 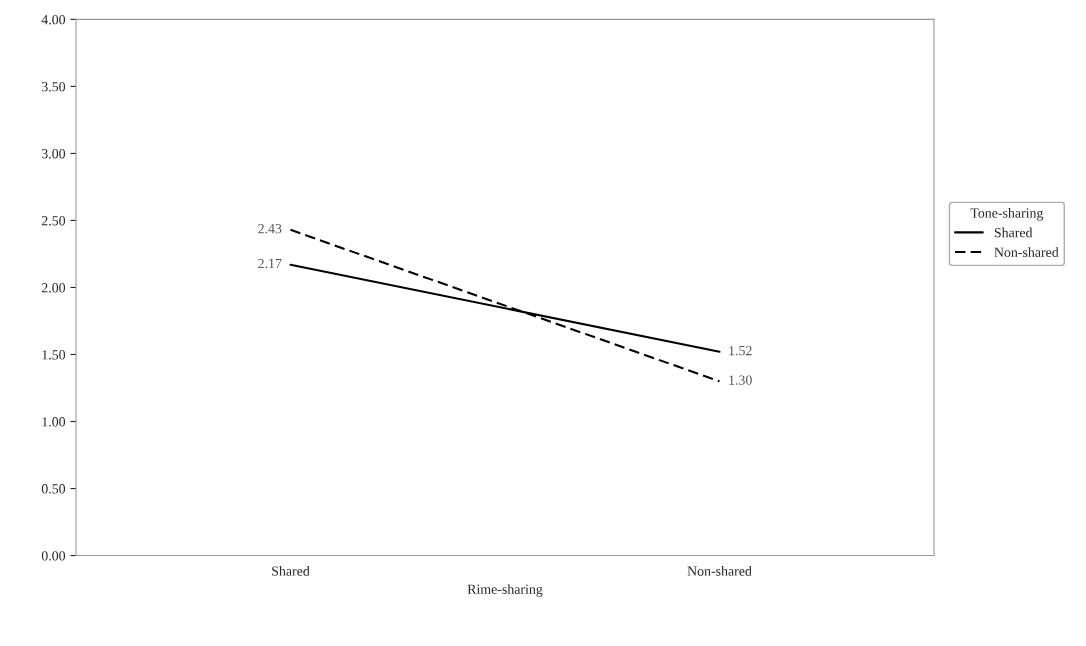 I want to click on data-label: 1.30, so click(x=740, y=380).